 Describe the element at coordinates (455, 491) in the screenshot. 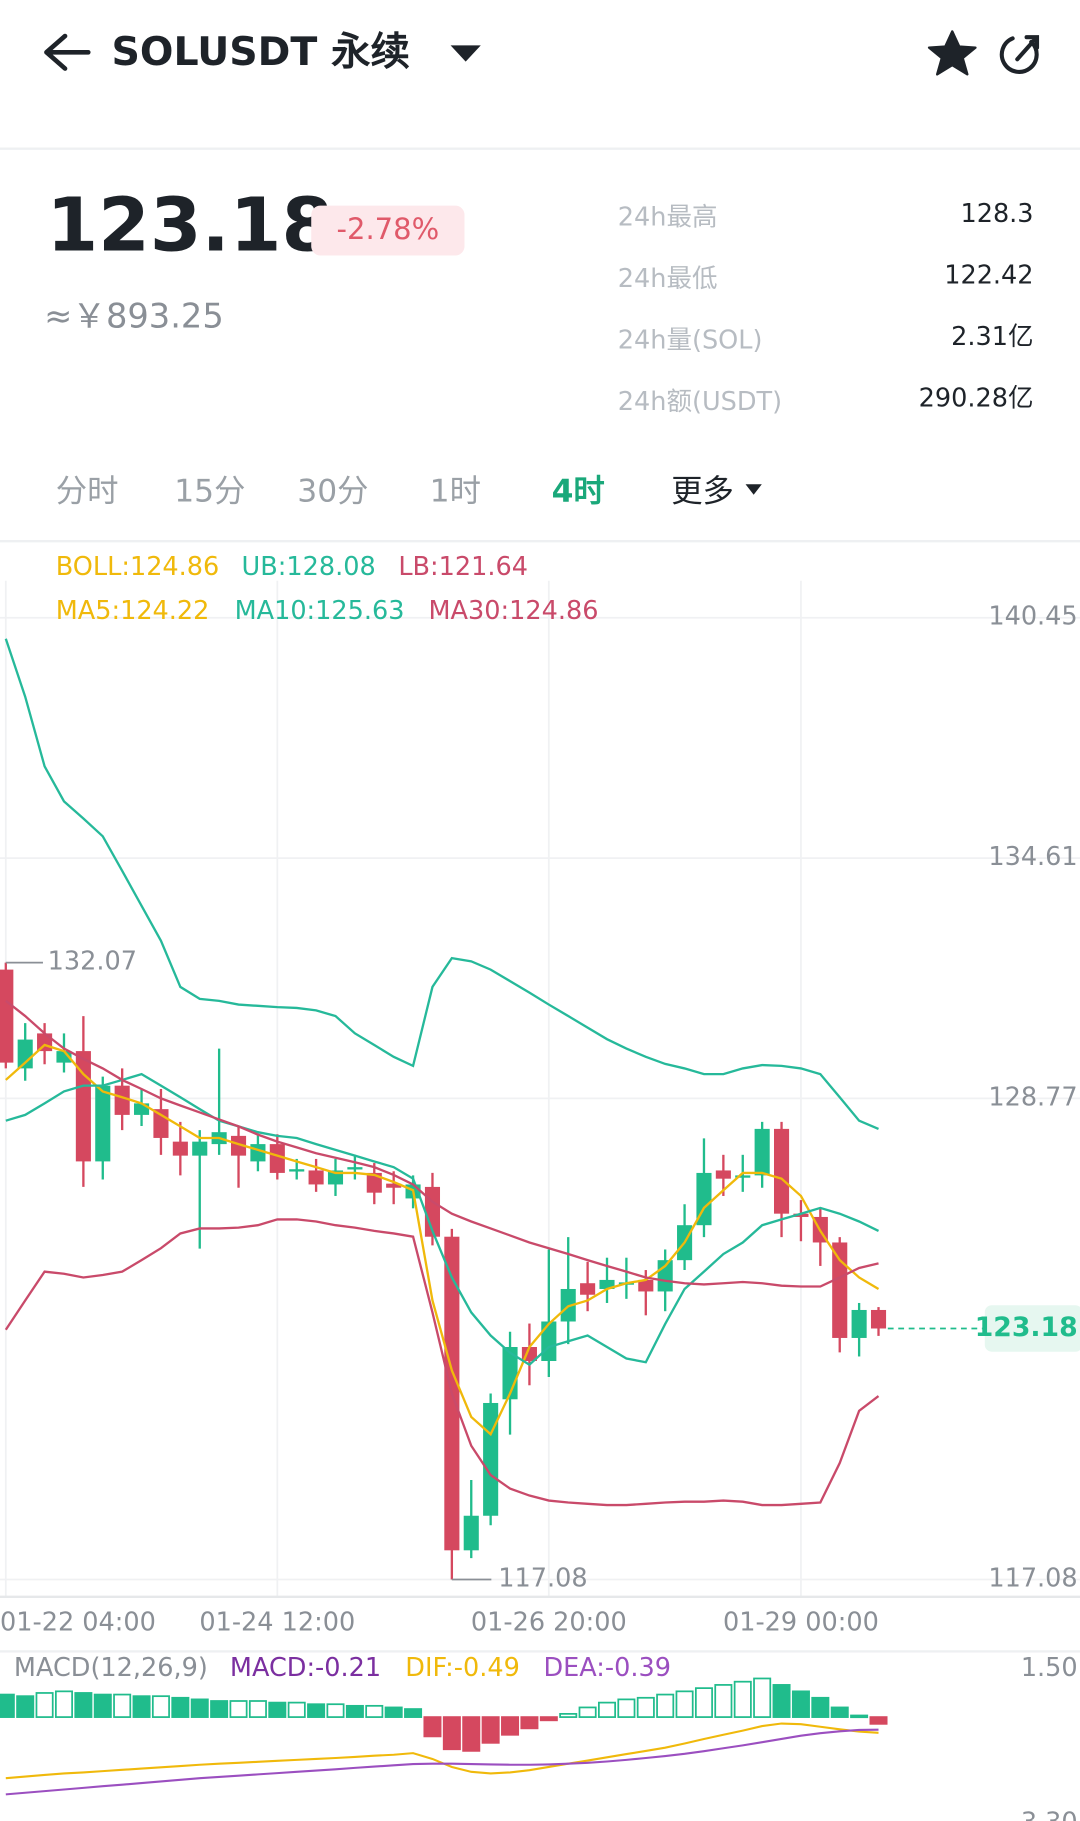

I see `interval-tab: 1时` at that location.